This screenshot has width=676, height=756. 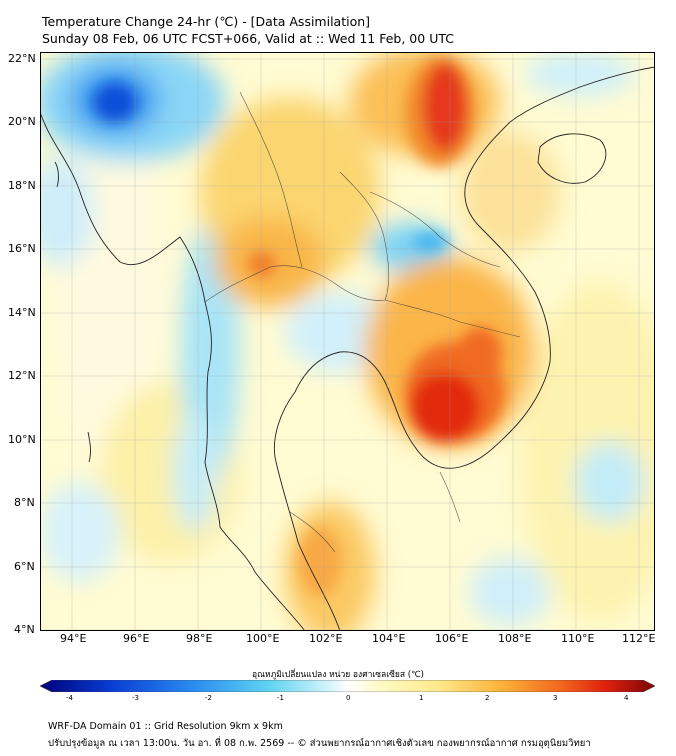 I want to click on colorbar-tick: 4, so click(x=626, y=698).